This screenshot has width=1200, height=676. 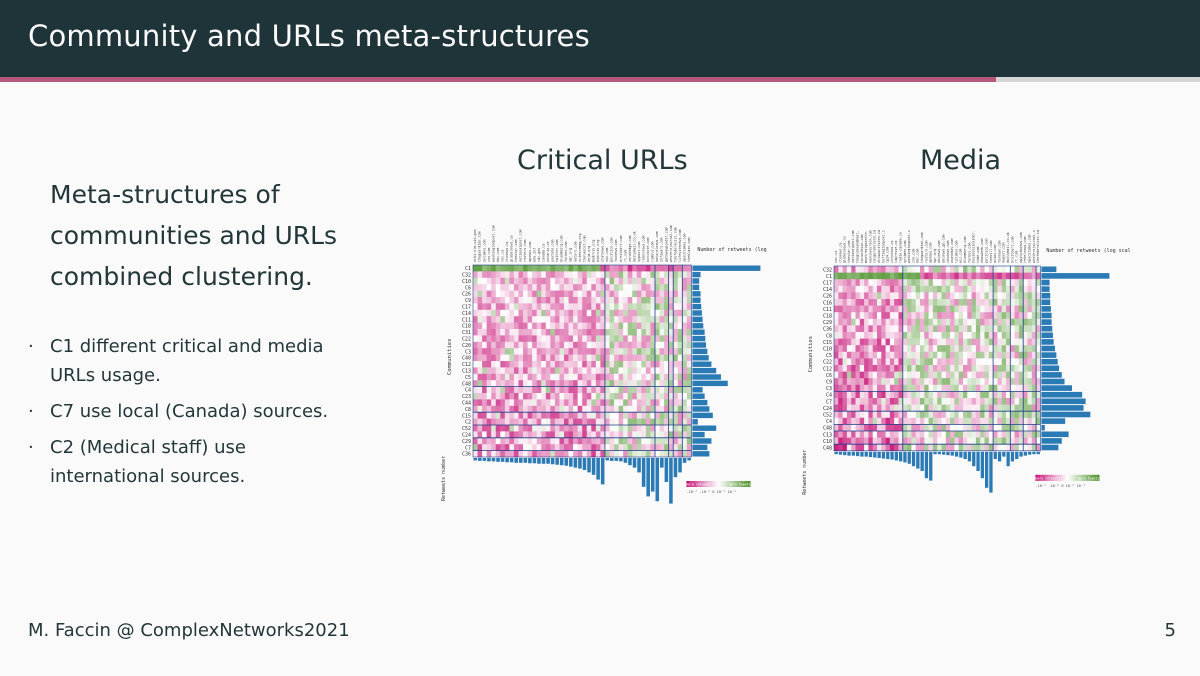 What do you see at coordinates (671, 243) in the screenshot?
I see `column-label: westernjournal.com` at bounding box center [671, 243].